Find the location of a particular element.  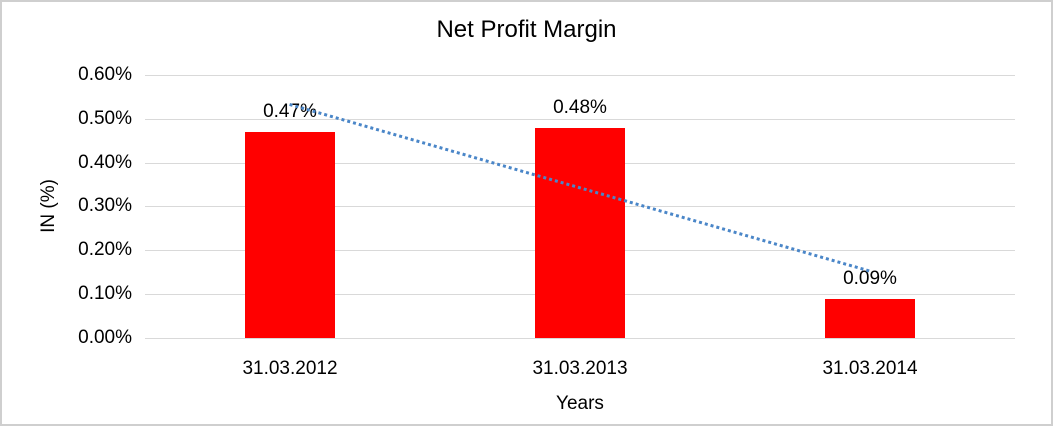

bar-31.03.2013 is located at coordinates (580, 233).